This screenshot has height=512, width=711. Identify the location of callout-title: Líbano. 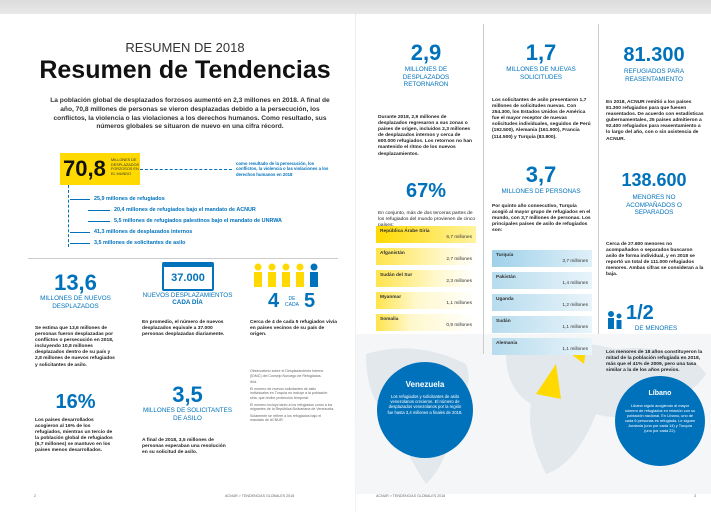
(660, 393).